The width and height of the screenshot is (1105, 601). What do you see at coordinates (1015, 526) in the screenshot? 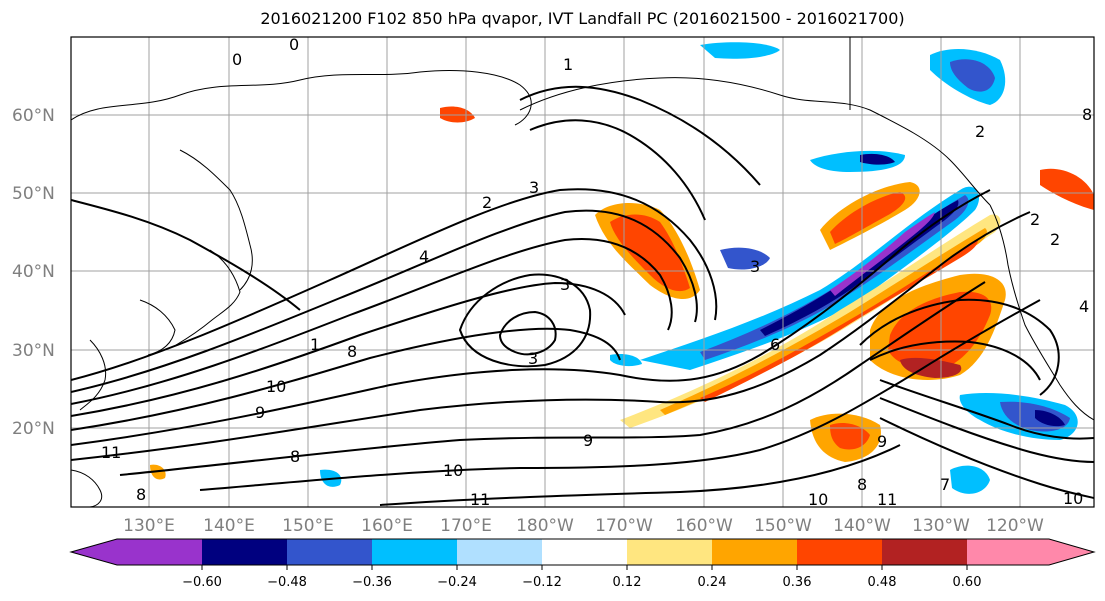
I see `lon-label: 120°W` at bounding box center [1015, 526].